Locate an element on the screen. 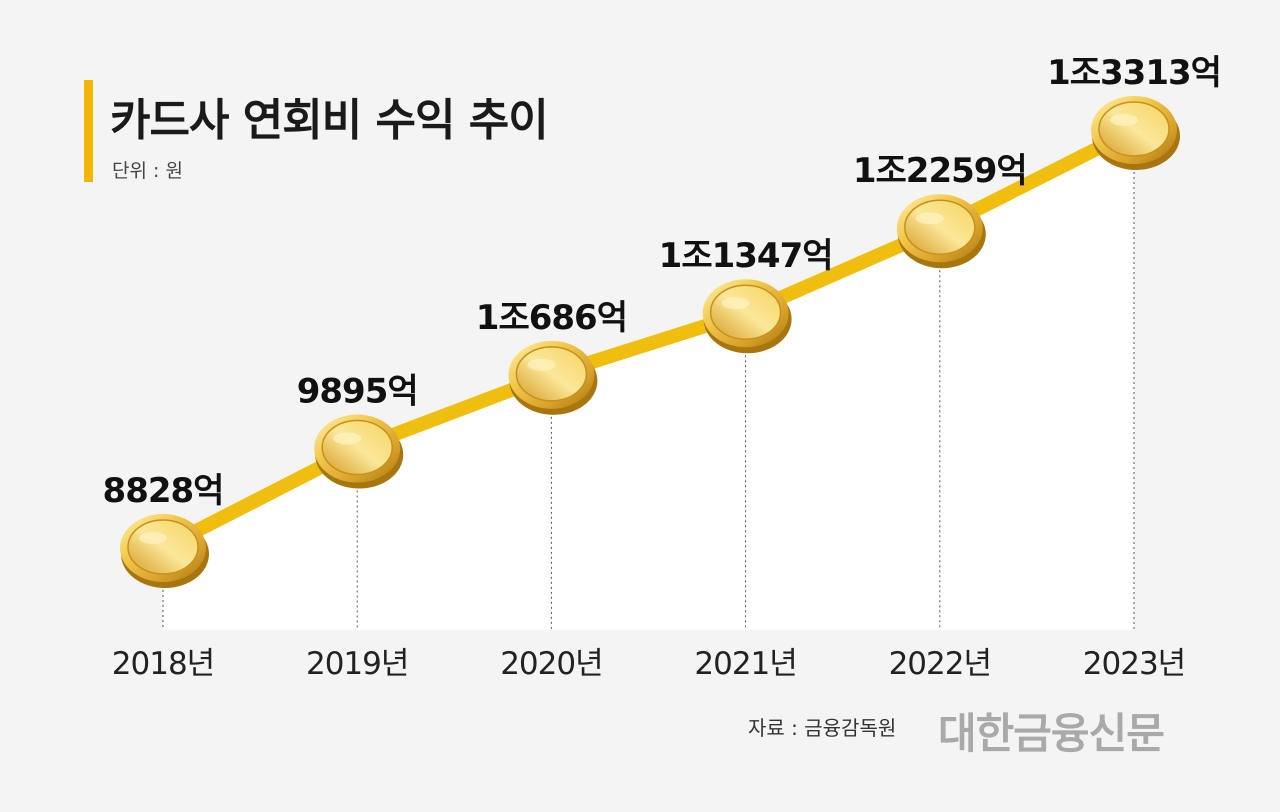 The height and width of the screenshot is (812, 1280). data-label: 1조3313억 is located at coordinates (1134, 73).